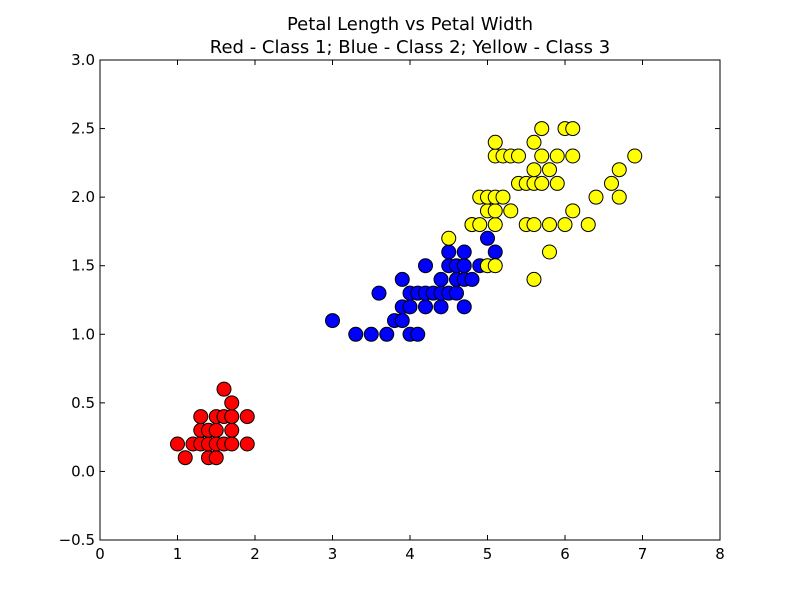  I want to click on y-tick-label: −0.5, so click(77, 540).